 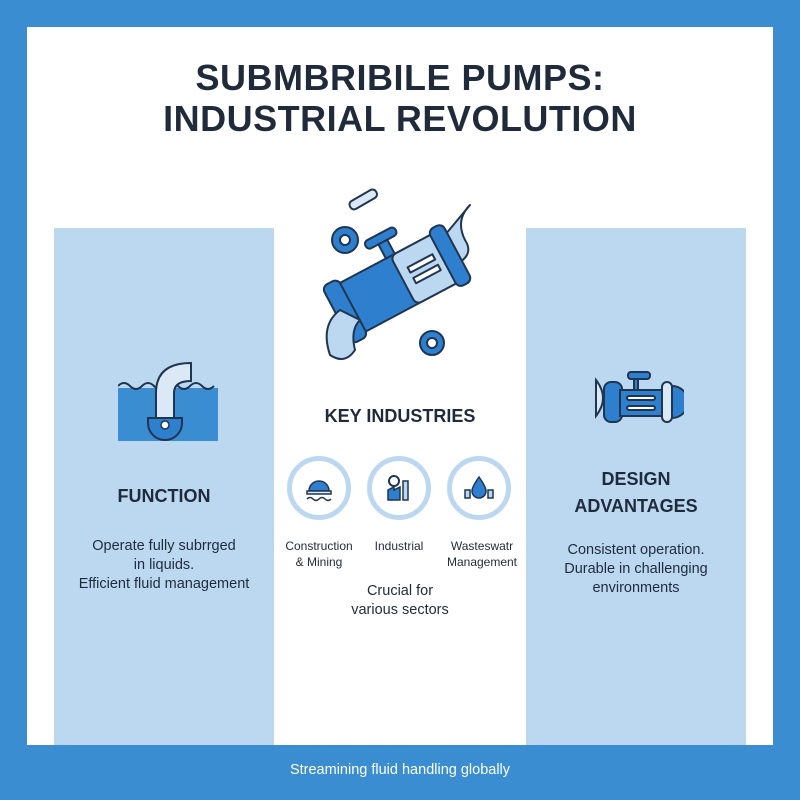 I want to click on submersible-pump-illustration, so click(x=397, y=274).